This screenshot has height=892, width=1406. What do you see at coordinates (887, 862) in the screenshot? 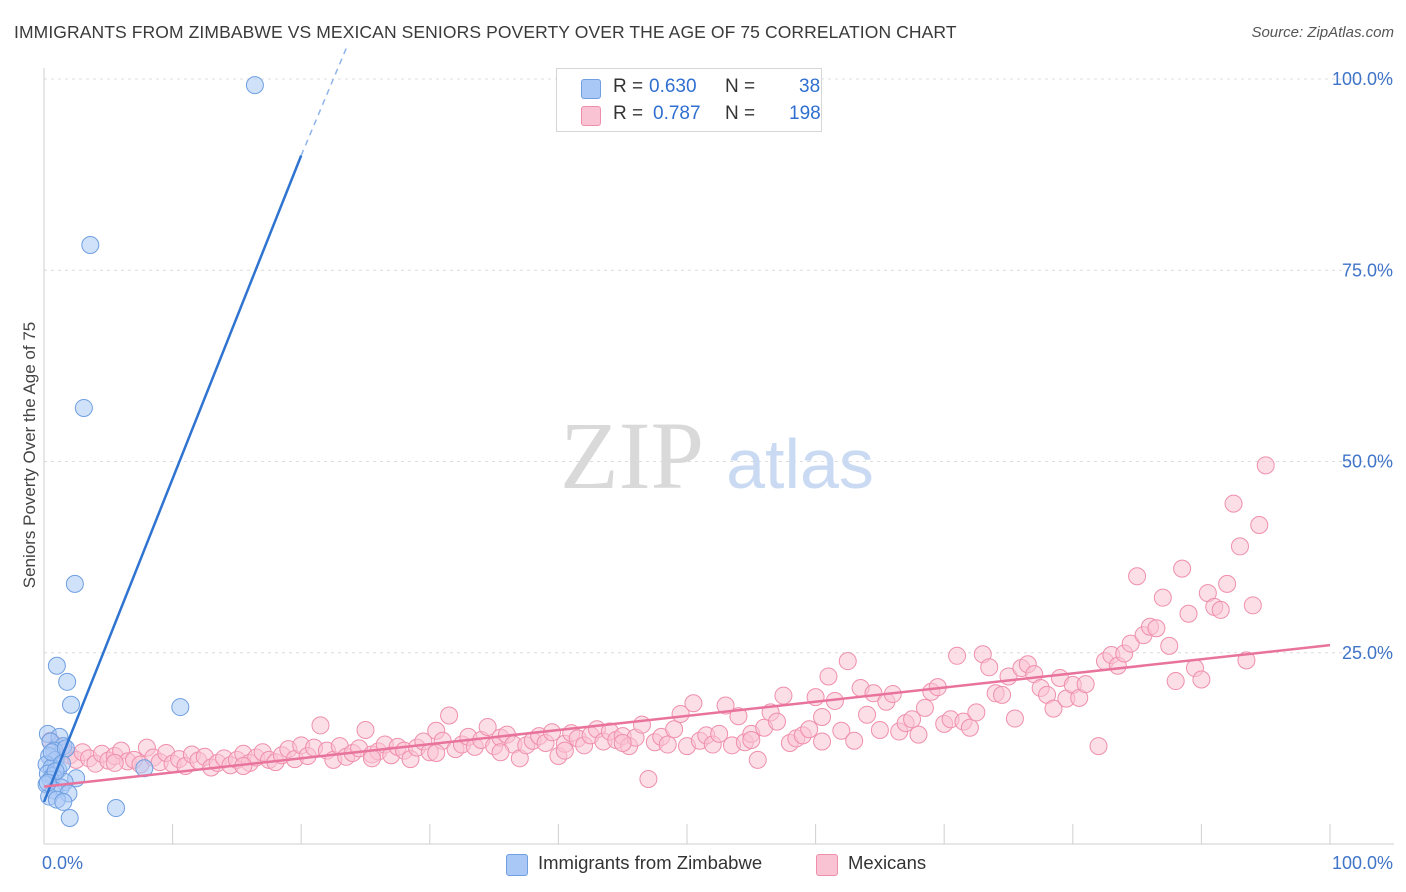
I see `bottom-legend-label-mexicans: Mexicans` at bounding box center [887, 862].